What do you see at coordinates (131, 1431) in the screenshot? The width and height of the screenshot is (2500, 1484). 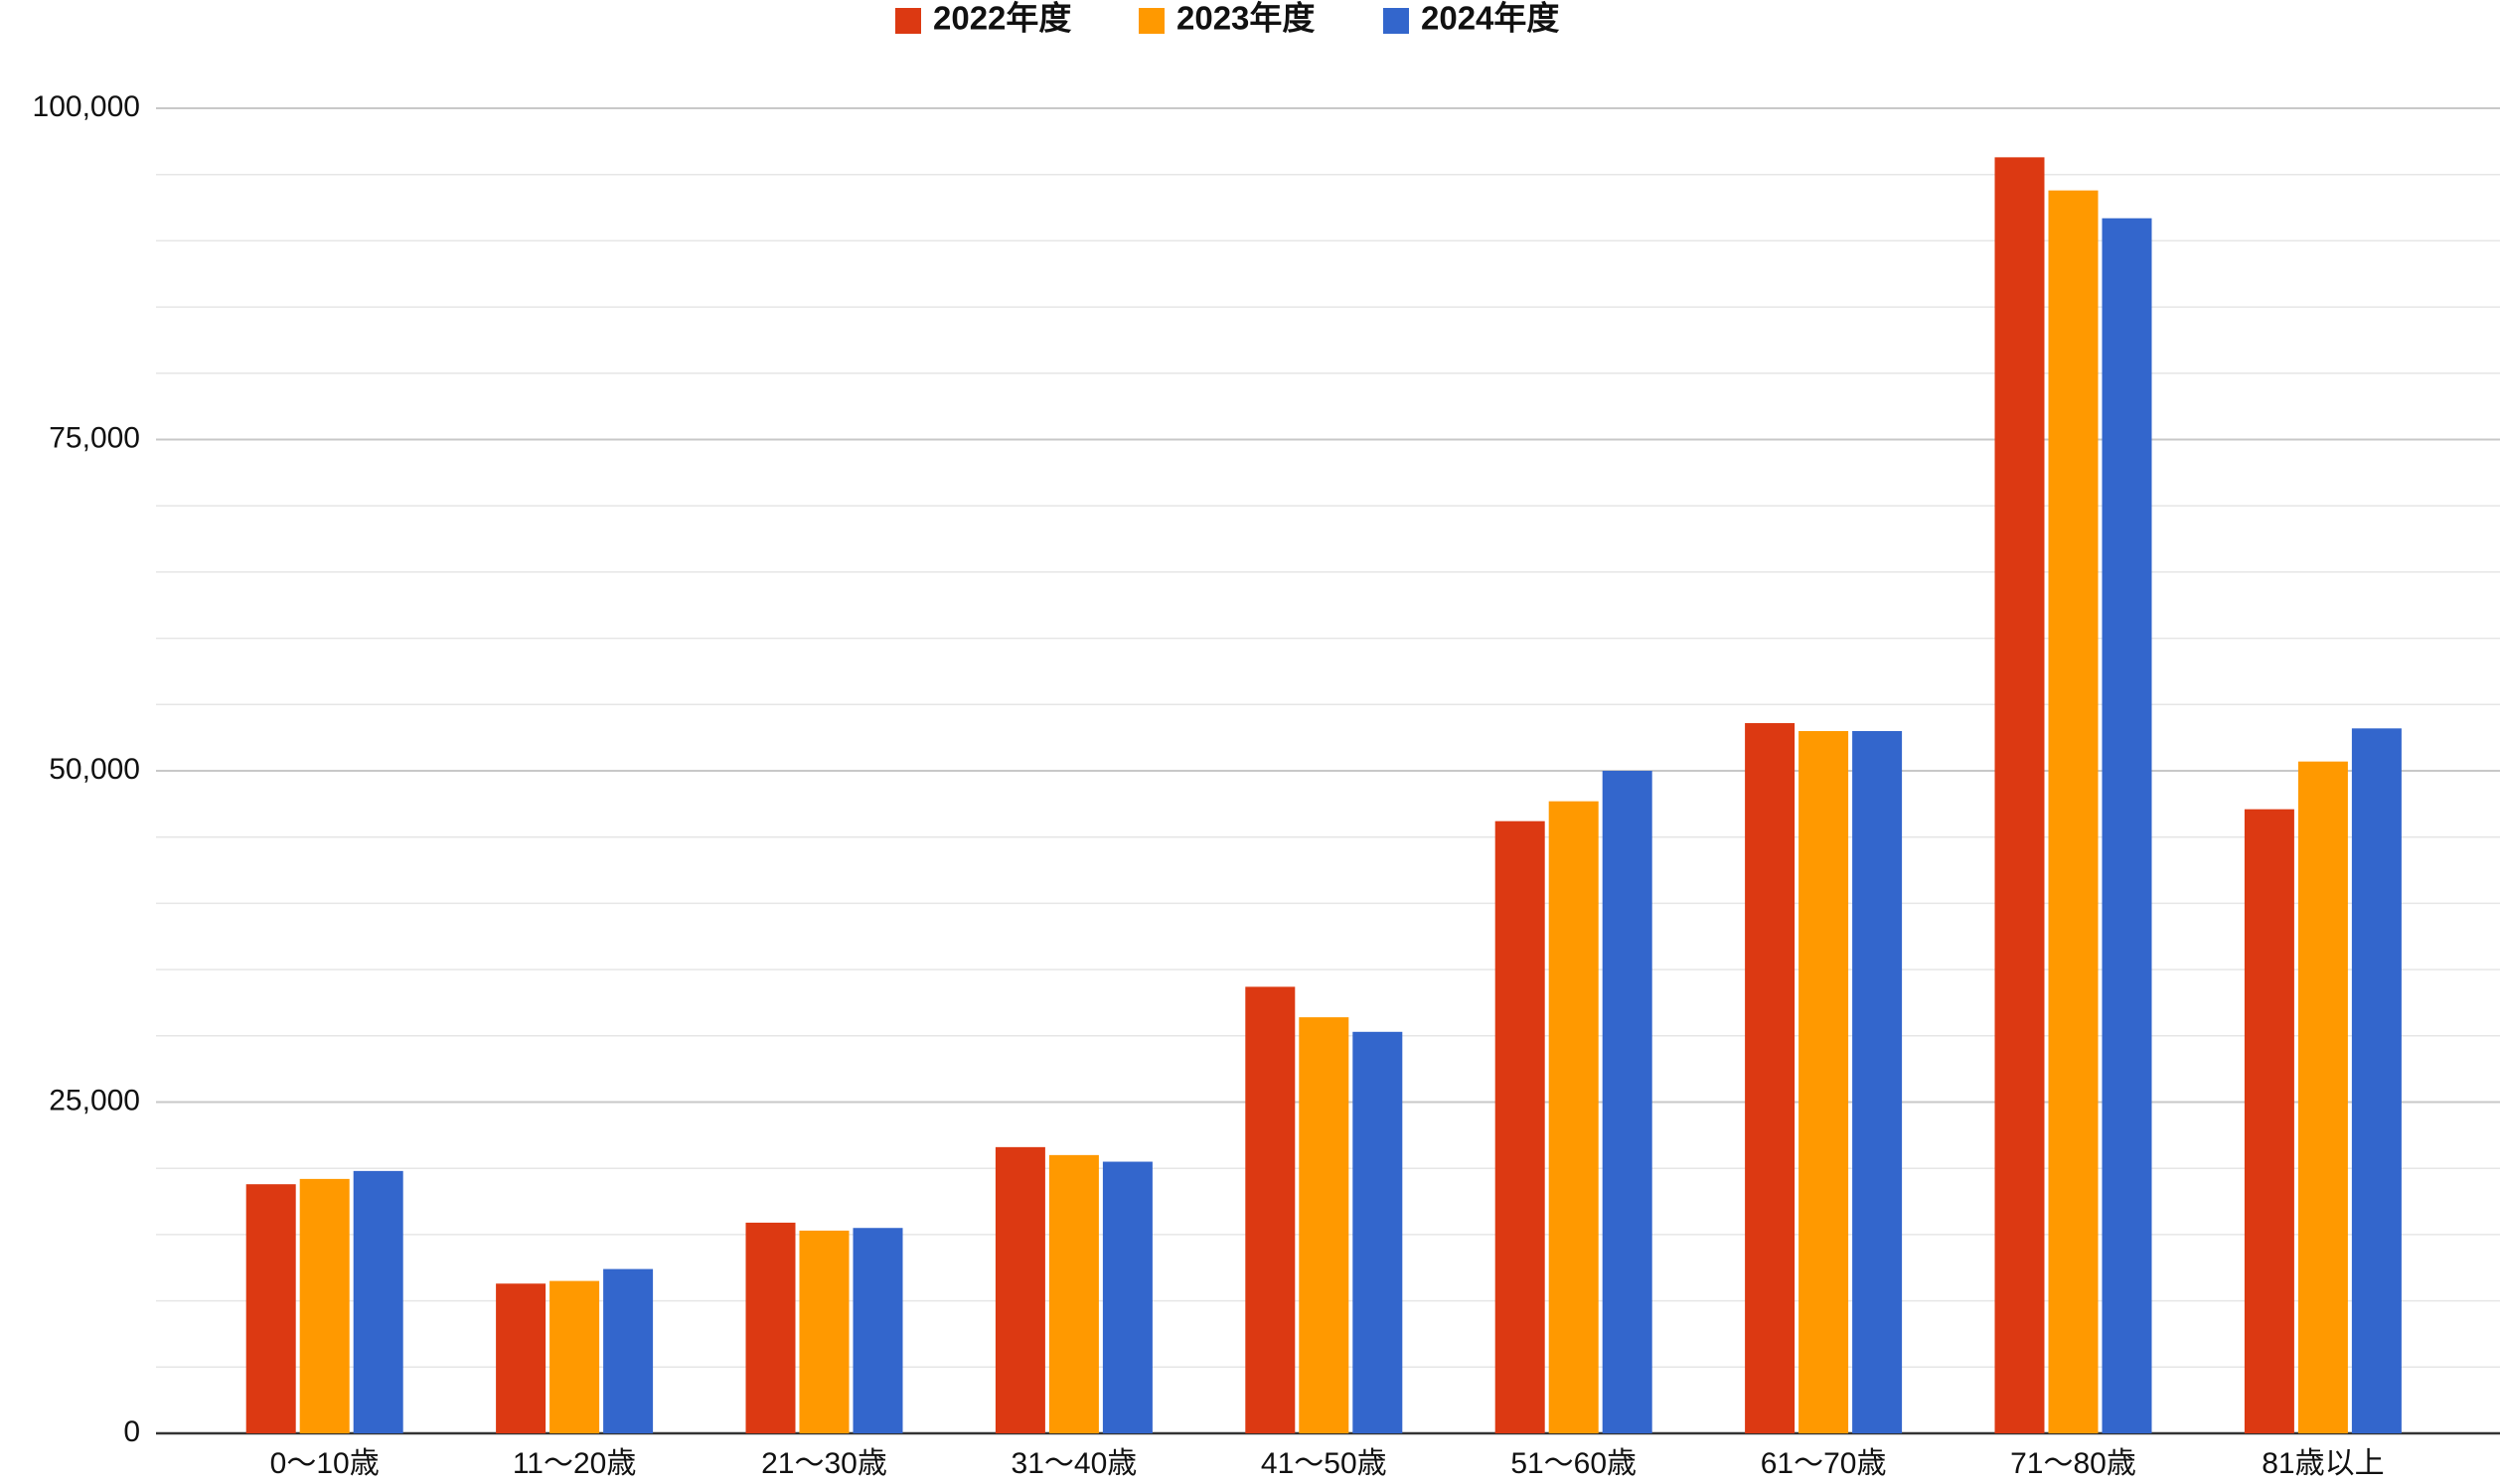 I see `y-tick-label: 0` at bounding box center [131, 1431].